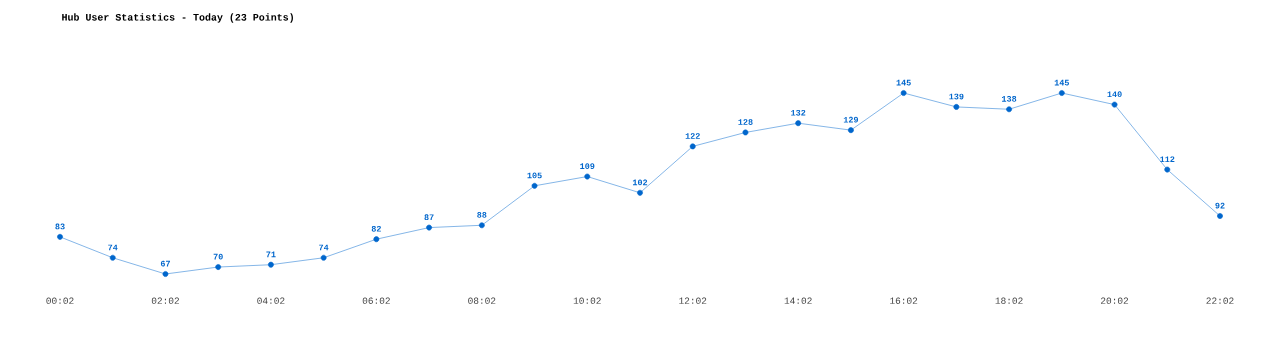 The width and height of the screenshot is (1280, 350). Describe the element at coordinates (745, 122) in the screenshot. I see `data-label: 128` at that location.